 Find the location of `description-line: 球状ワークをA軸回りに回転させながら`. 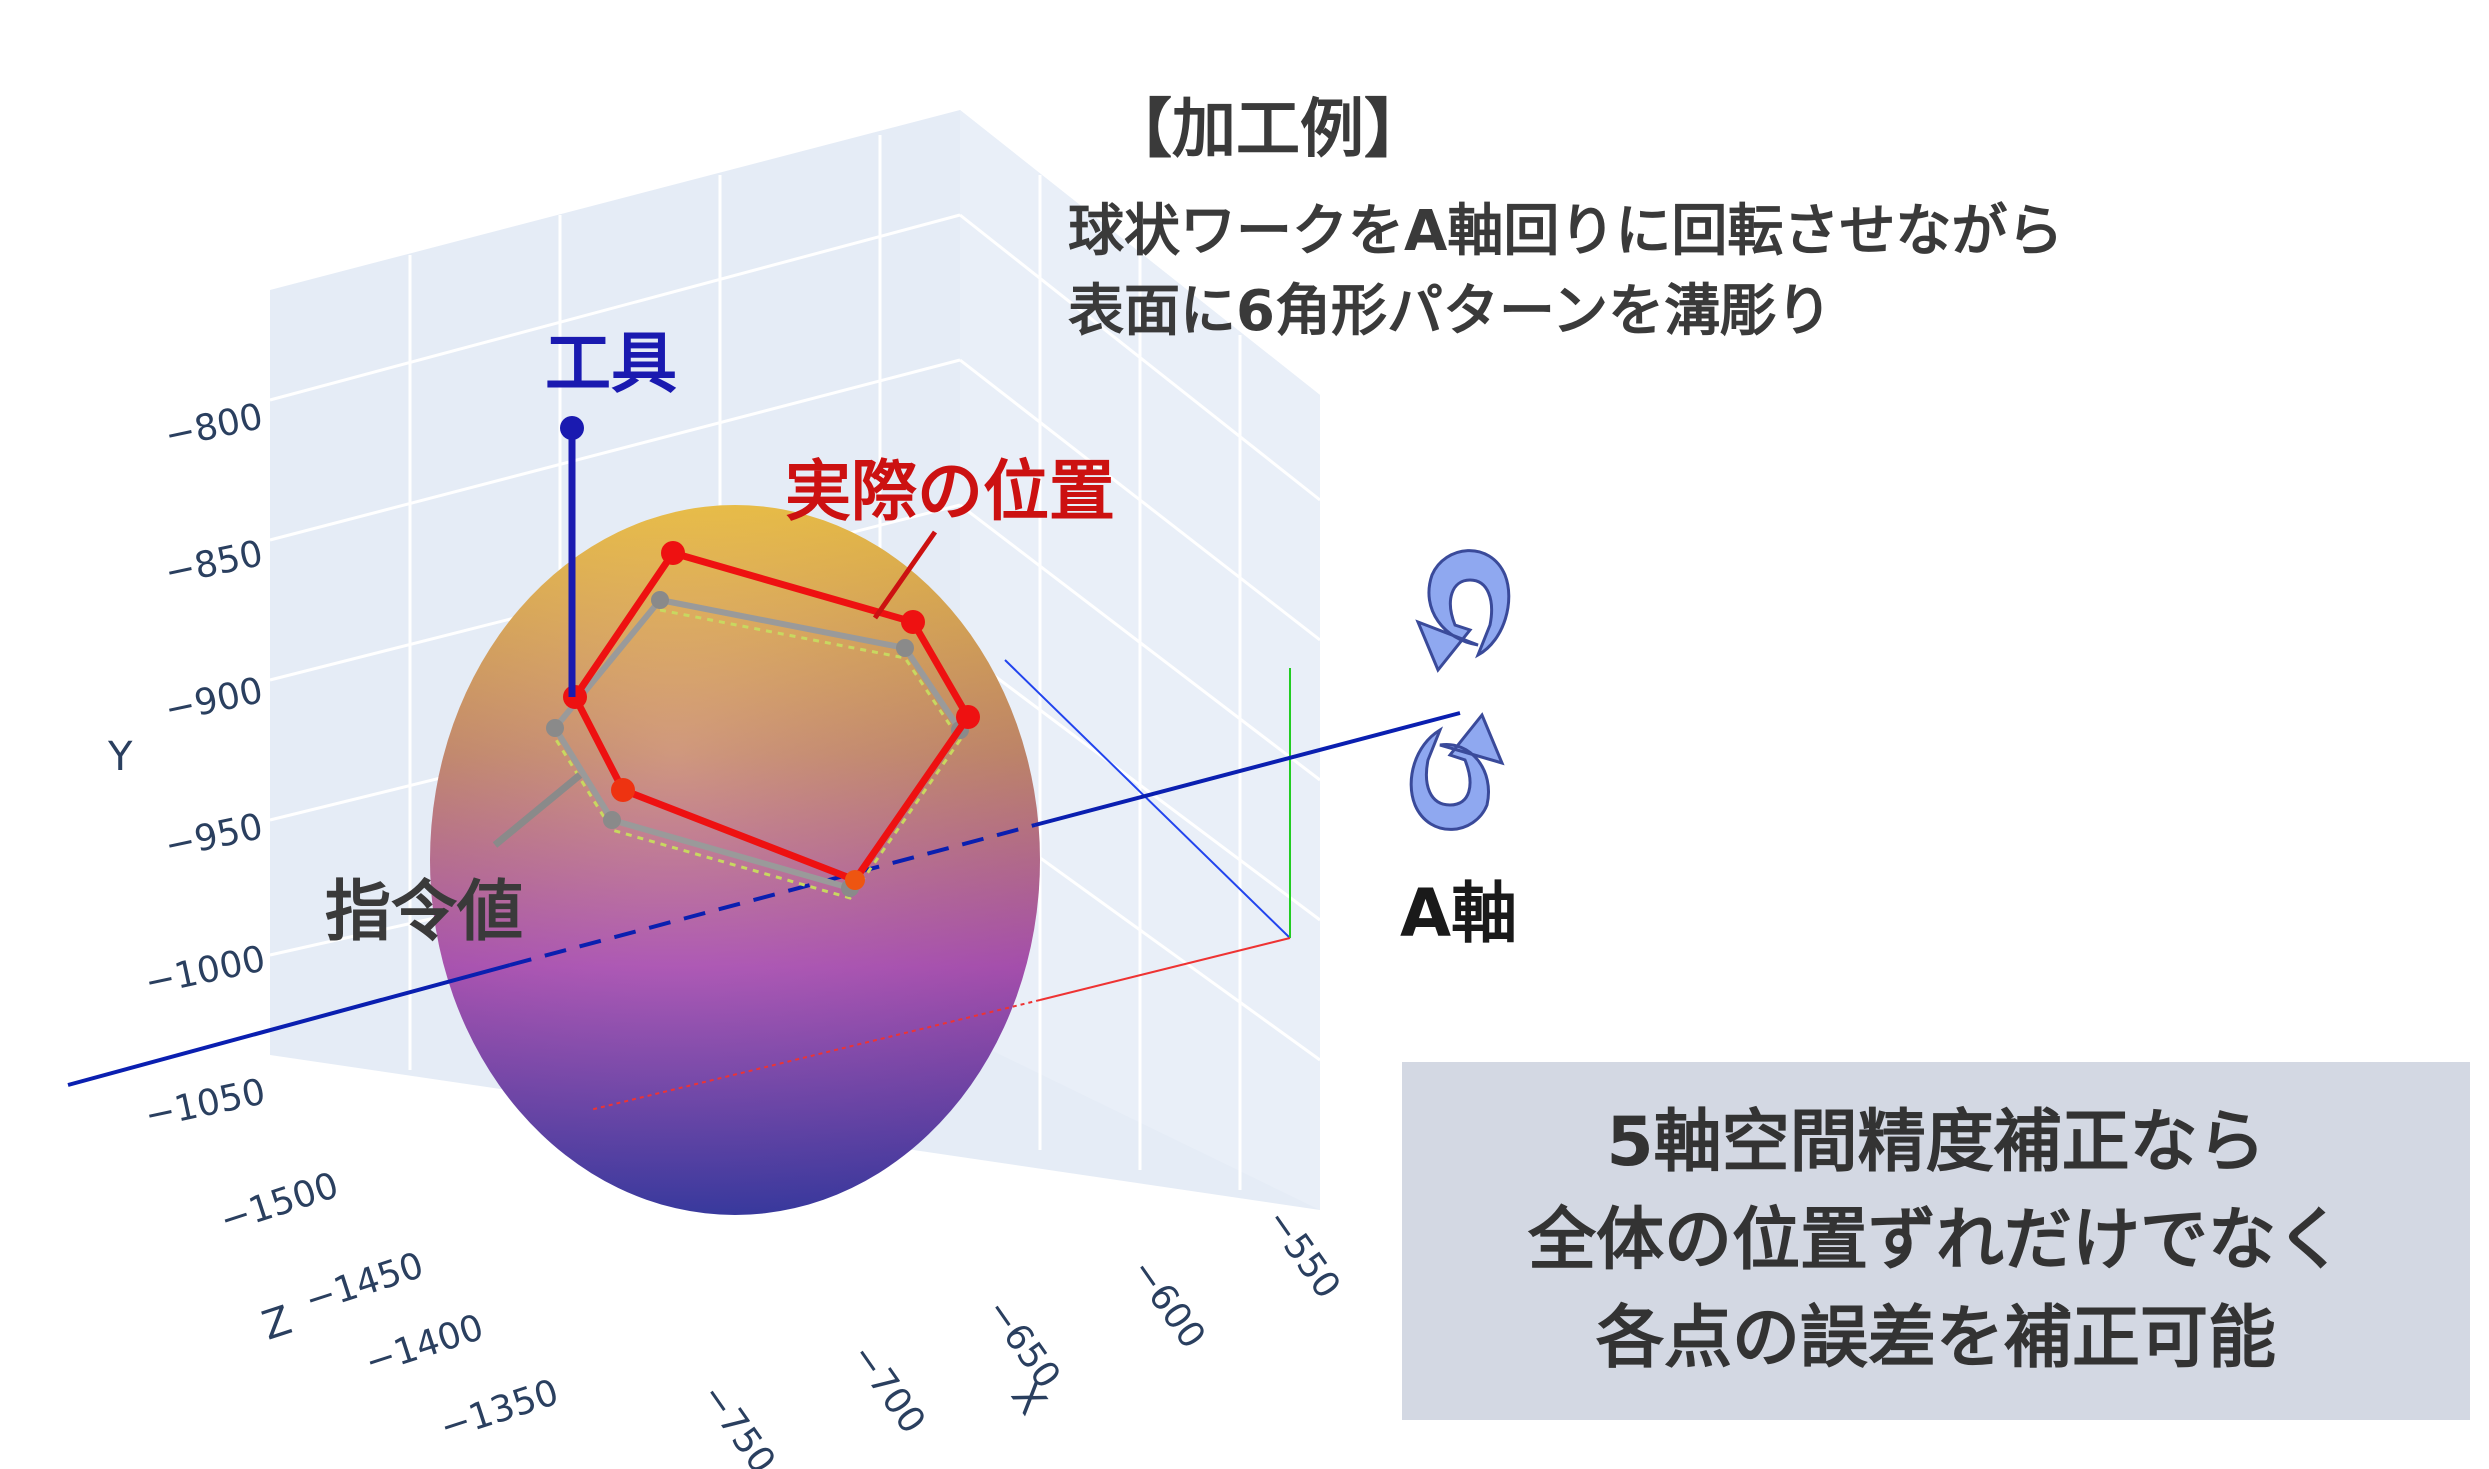

description-line: 球状ワークをA軸回りに回転させながら is located at coordinates (1566, 231).